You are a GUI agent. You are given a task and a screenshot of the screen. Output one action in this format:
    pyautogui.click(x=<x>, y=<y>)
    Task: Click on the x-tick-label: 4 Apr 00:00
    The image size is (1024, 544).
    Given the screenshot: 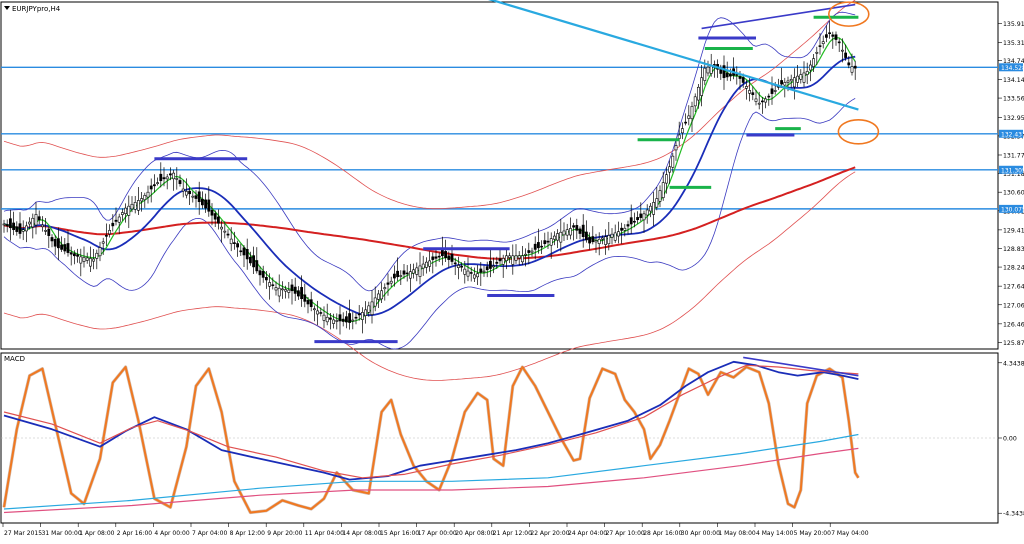 What is the action you would take?
    pyautogui.click(x=171, y=533)
    